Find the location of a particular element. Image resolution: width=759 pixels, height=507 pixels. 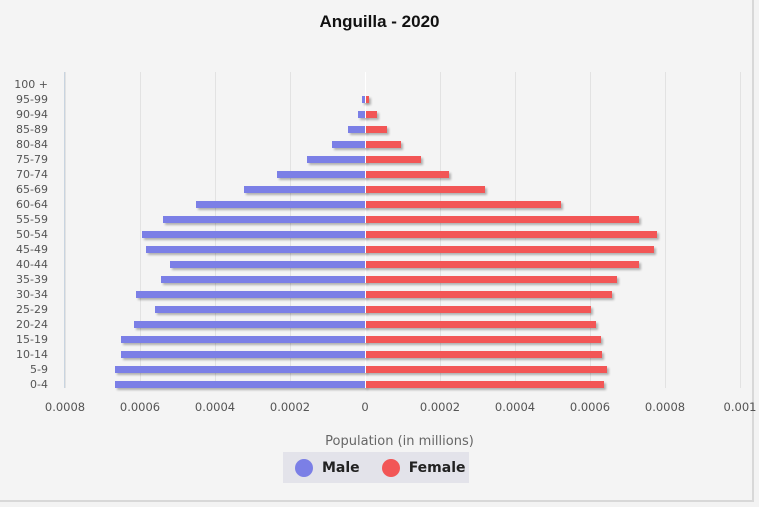

legend-item-male: Male is located at coordinates (327, 467).